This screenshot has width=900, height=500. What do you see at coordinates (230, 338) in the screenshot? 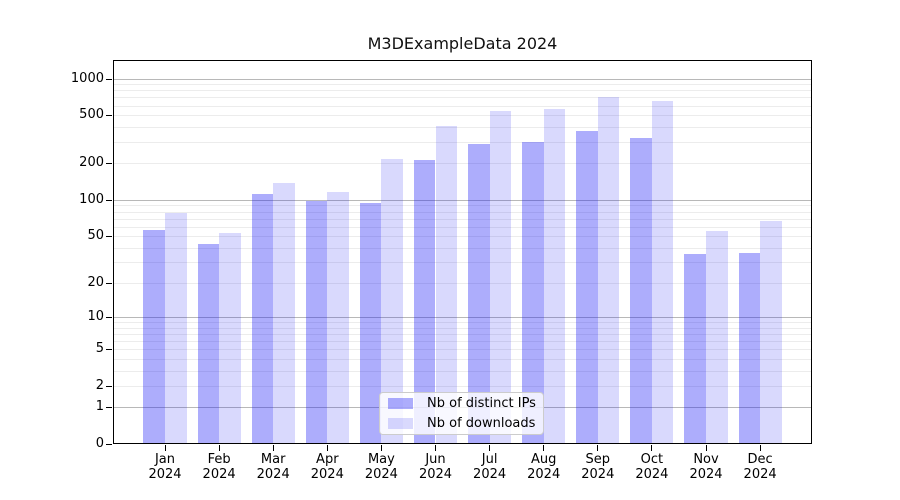
I see `bar-downloads-feb` at bounding box center [230, 338].